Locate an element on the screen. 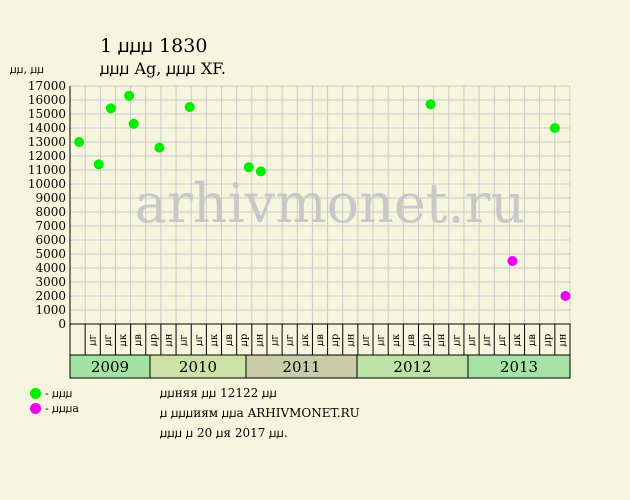 This screenshot has width=630, height=500. y-tick-label: 11000 is located at coordinates (47, 170).